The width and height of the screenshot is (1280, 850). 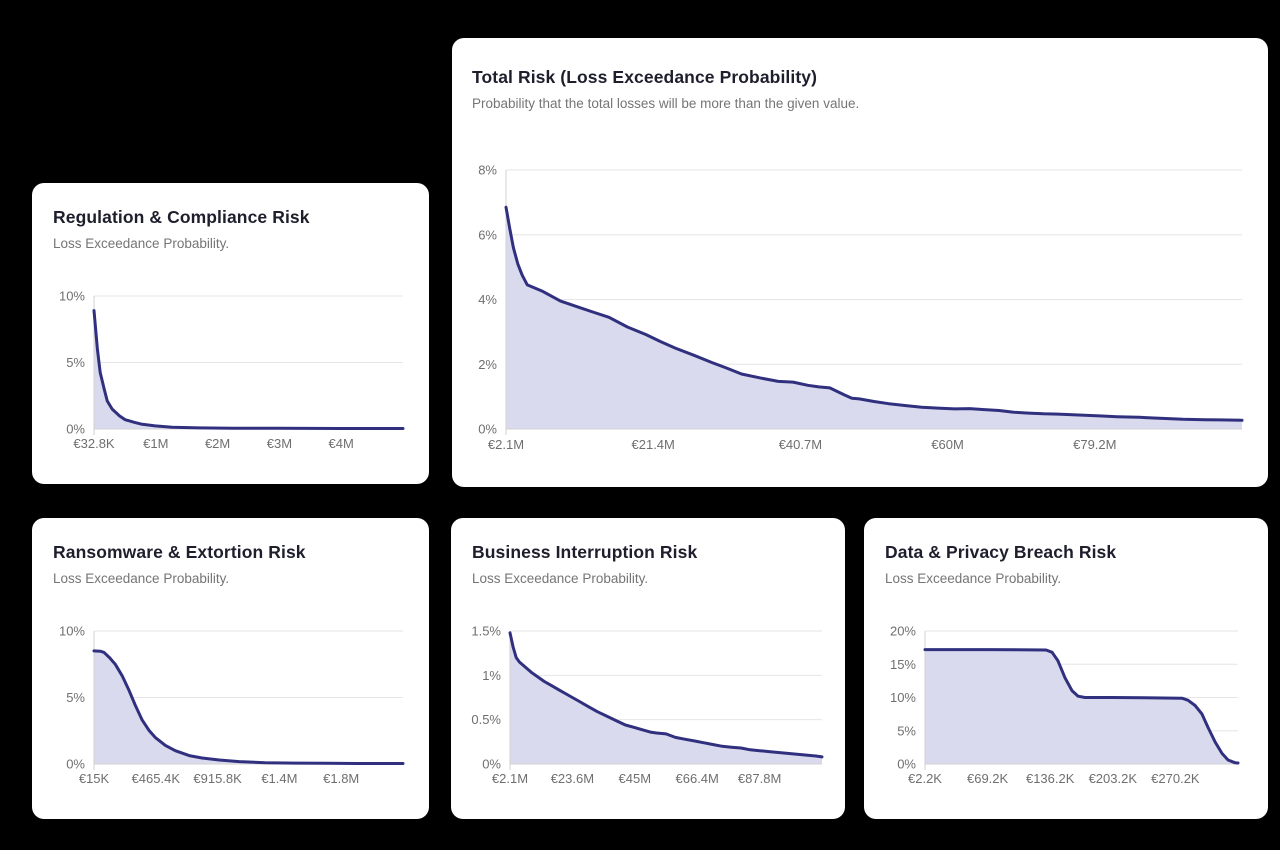 What do you see at coordinates (217, 778) in the screenshot?
I see `svg-text: €915.8K` at bounding box center [217, 778].